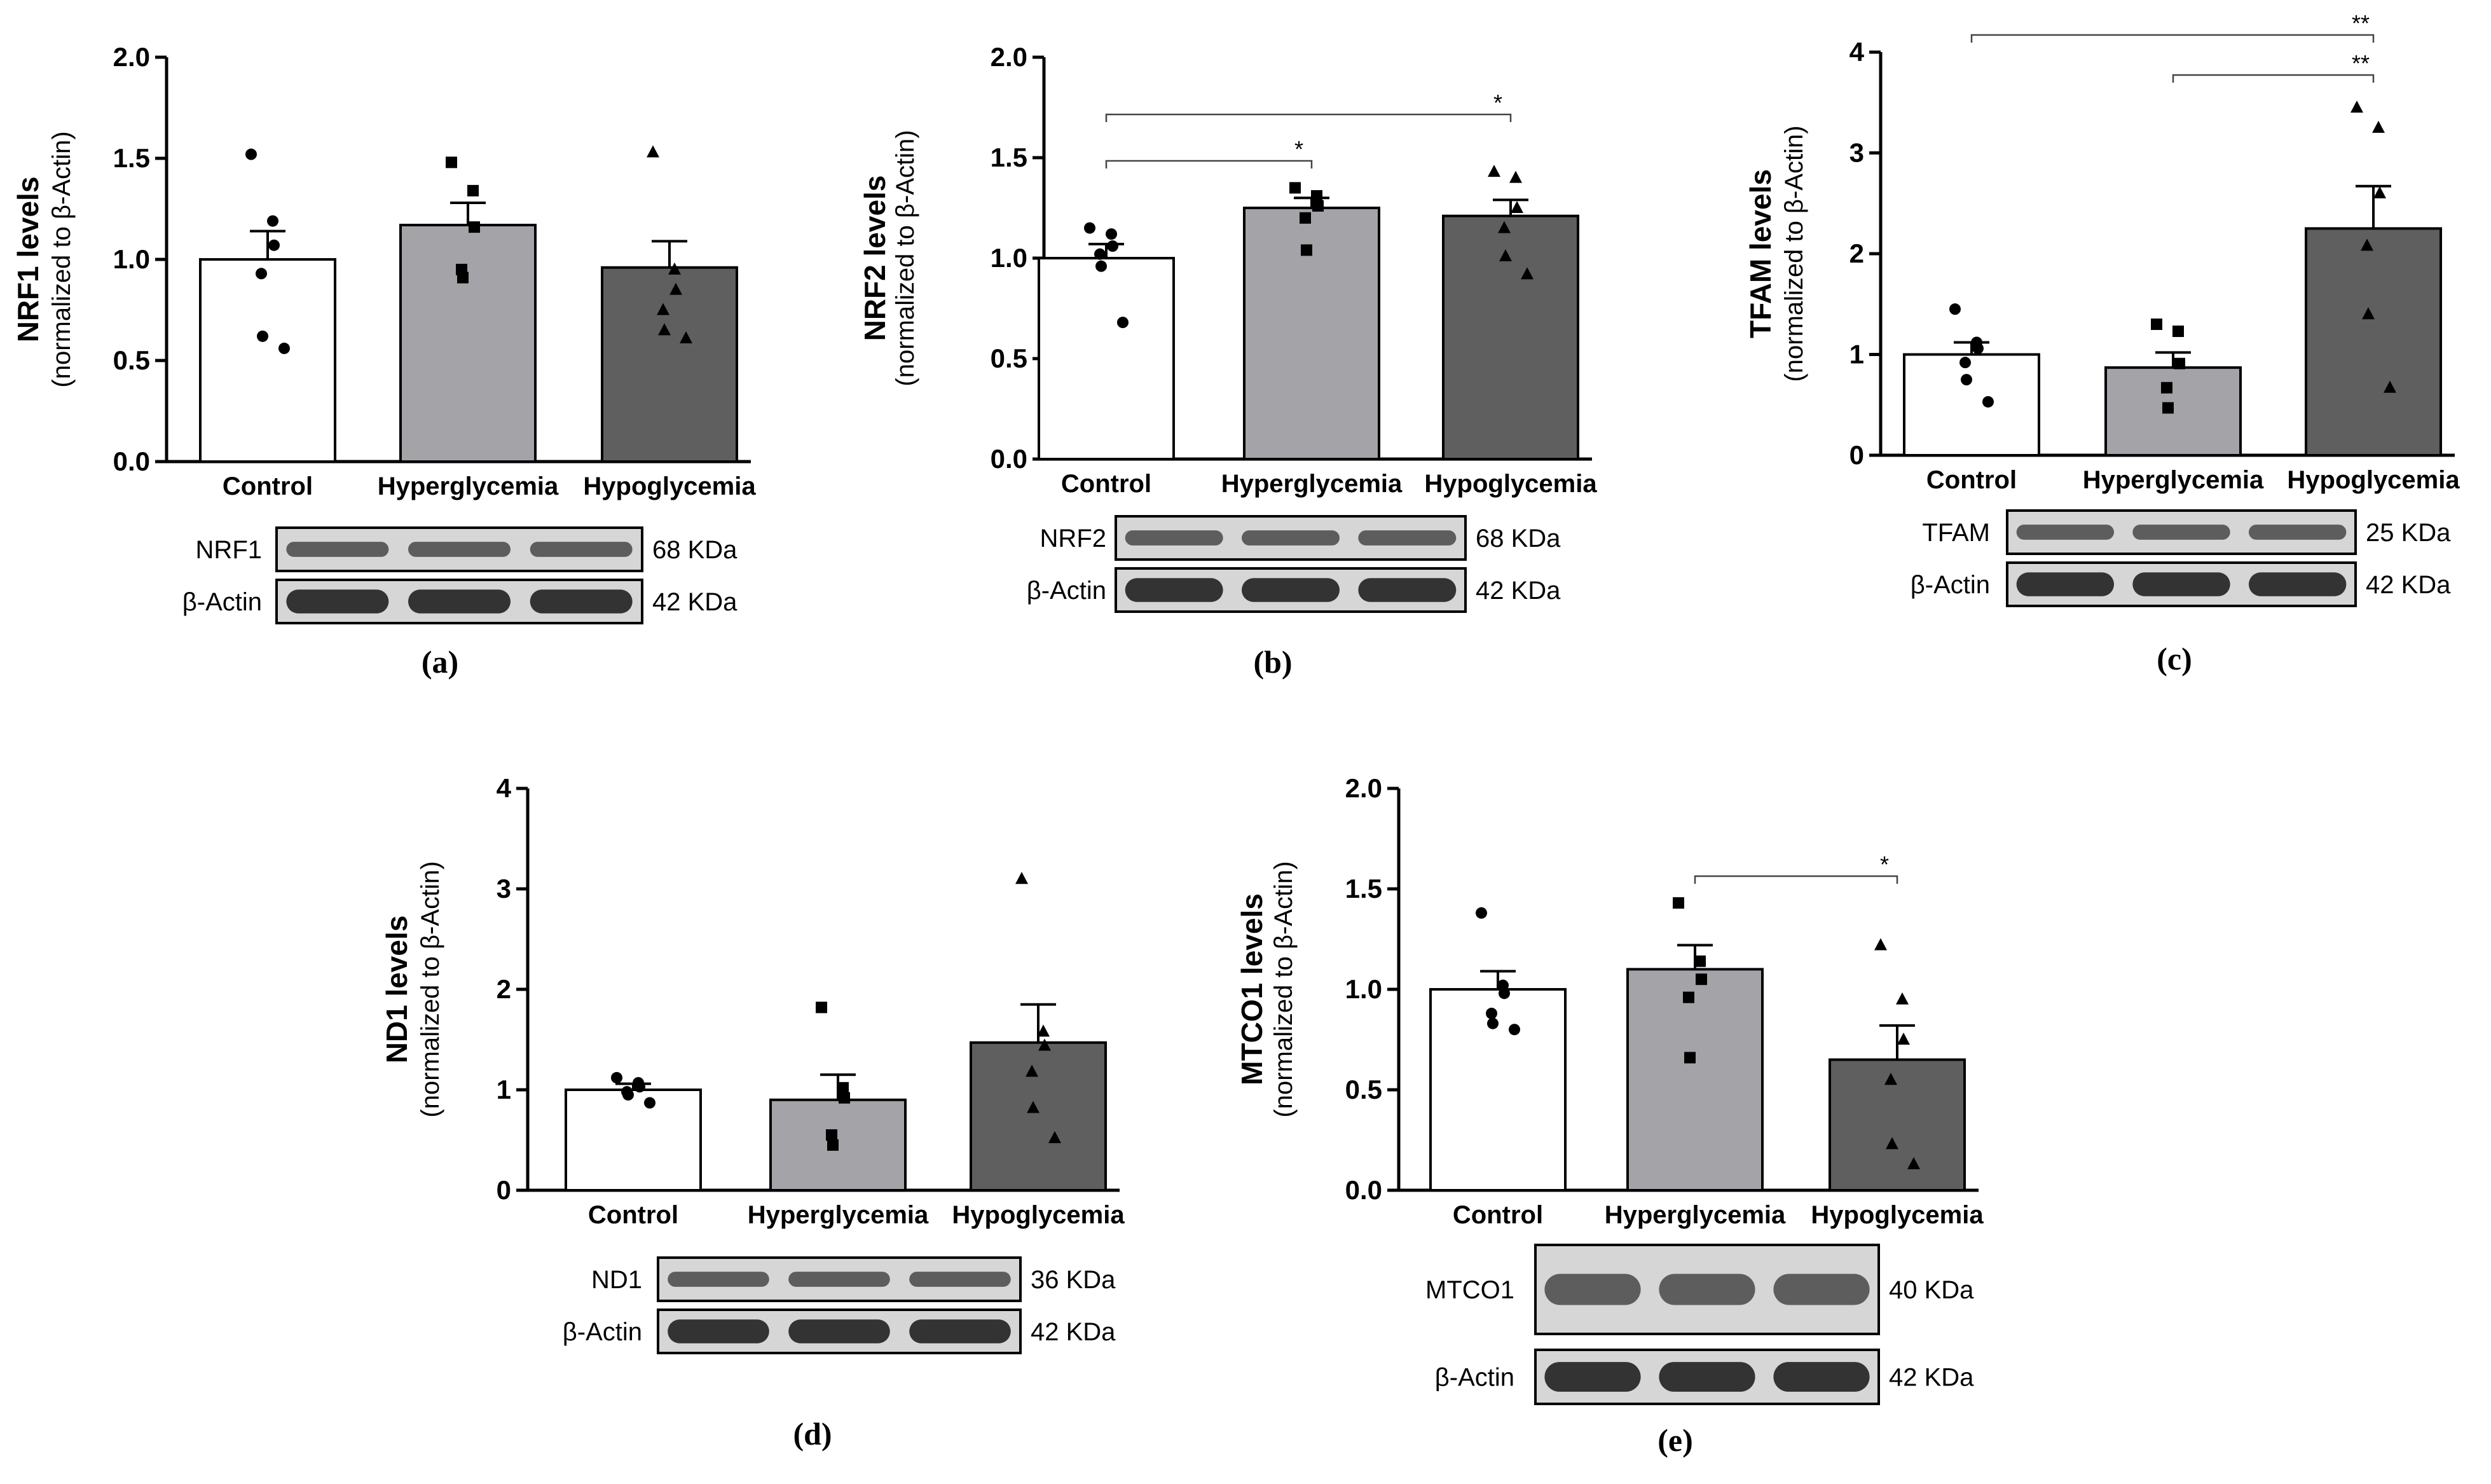  What do you see at coordinates (1273, 662) in the screenshot?
I see `panel-caption: (b)` at bounding box center [1273, 662].